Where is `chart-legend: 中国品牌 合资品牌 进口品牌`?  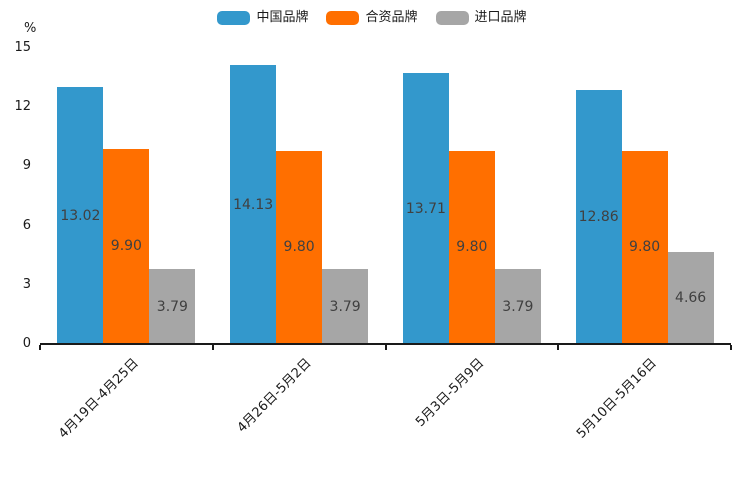 chart-legend: 中国品牌 合资品牌 进口品牌 is located at coordinates (372, 18).